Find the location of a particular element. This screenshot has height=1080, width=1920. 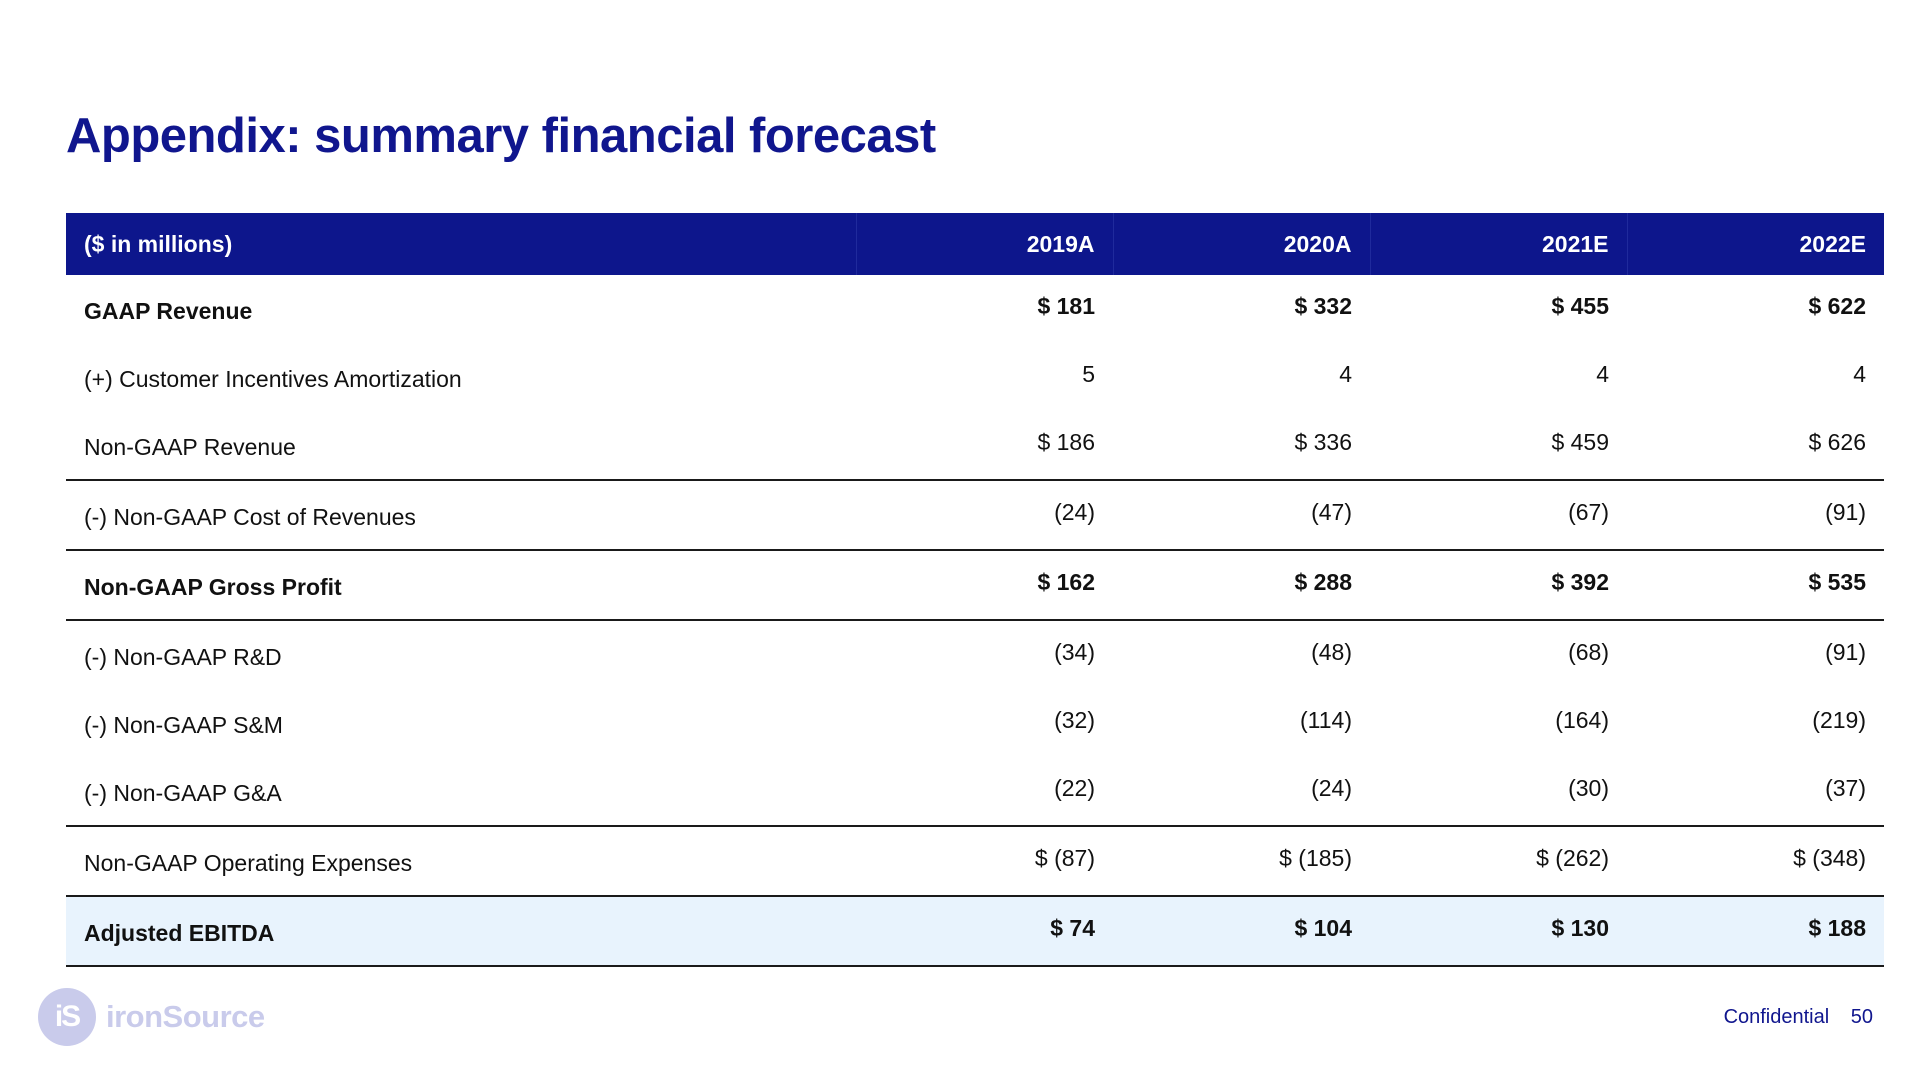

row-label: (-) Non-GAAP Cost of Revenues is located at coordinates (461, 515).